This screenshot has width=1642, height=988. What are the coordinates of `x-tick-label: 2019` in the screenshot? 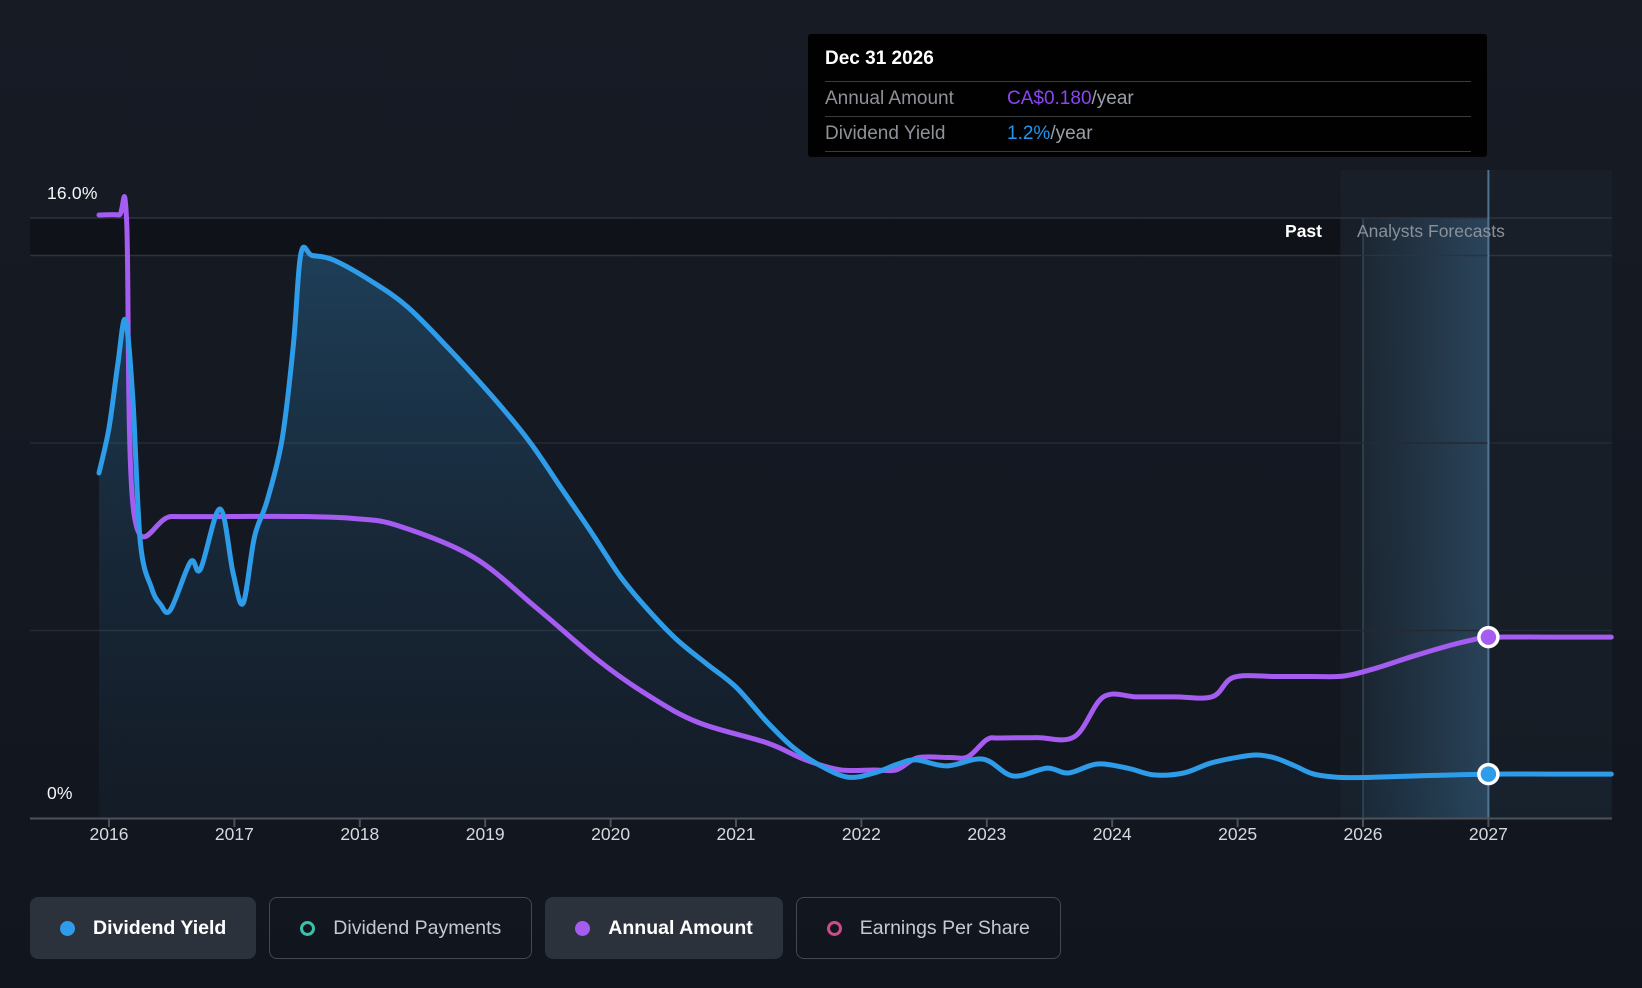 It's located at (485, 834).